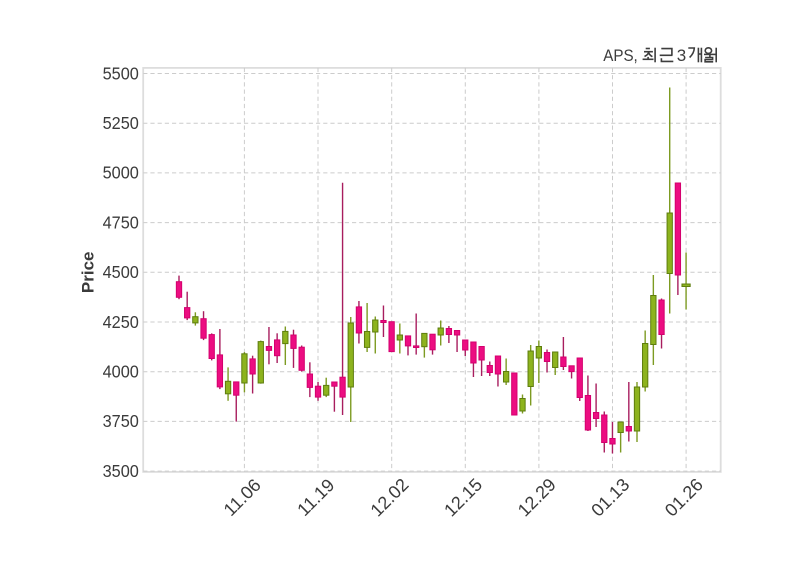 This screenshot has height=575, width=800. I want to click on svg-text: 4000, so click(121, 372).